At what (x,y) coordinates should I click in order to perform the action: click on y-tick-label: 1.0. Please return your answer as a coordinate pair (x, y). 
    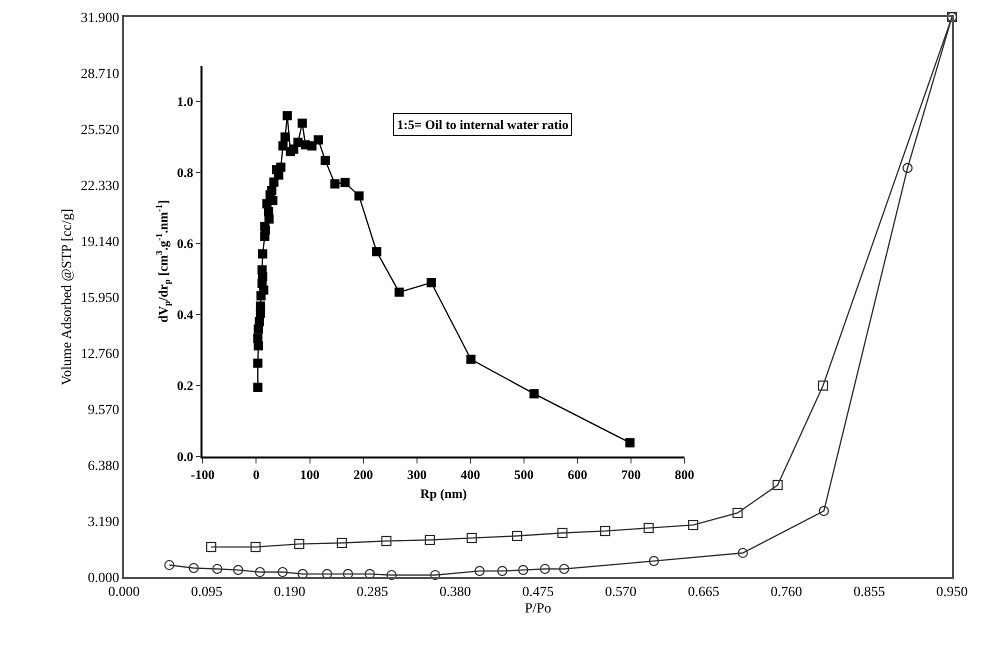
    Looking at the image, I should click on (185, 102).